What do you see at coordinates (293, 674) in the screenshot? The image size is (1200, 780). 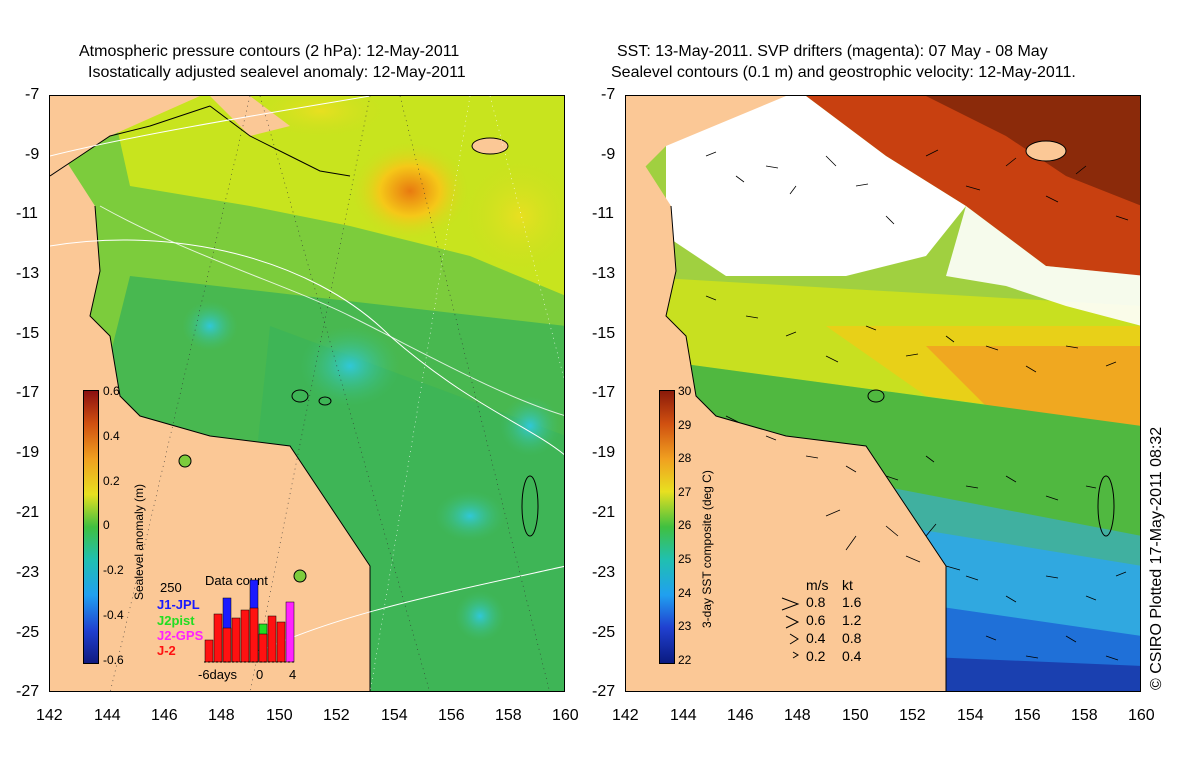 I see `data-count-x-label: 4` at bounding box center [293, 674].